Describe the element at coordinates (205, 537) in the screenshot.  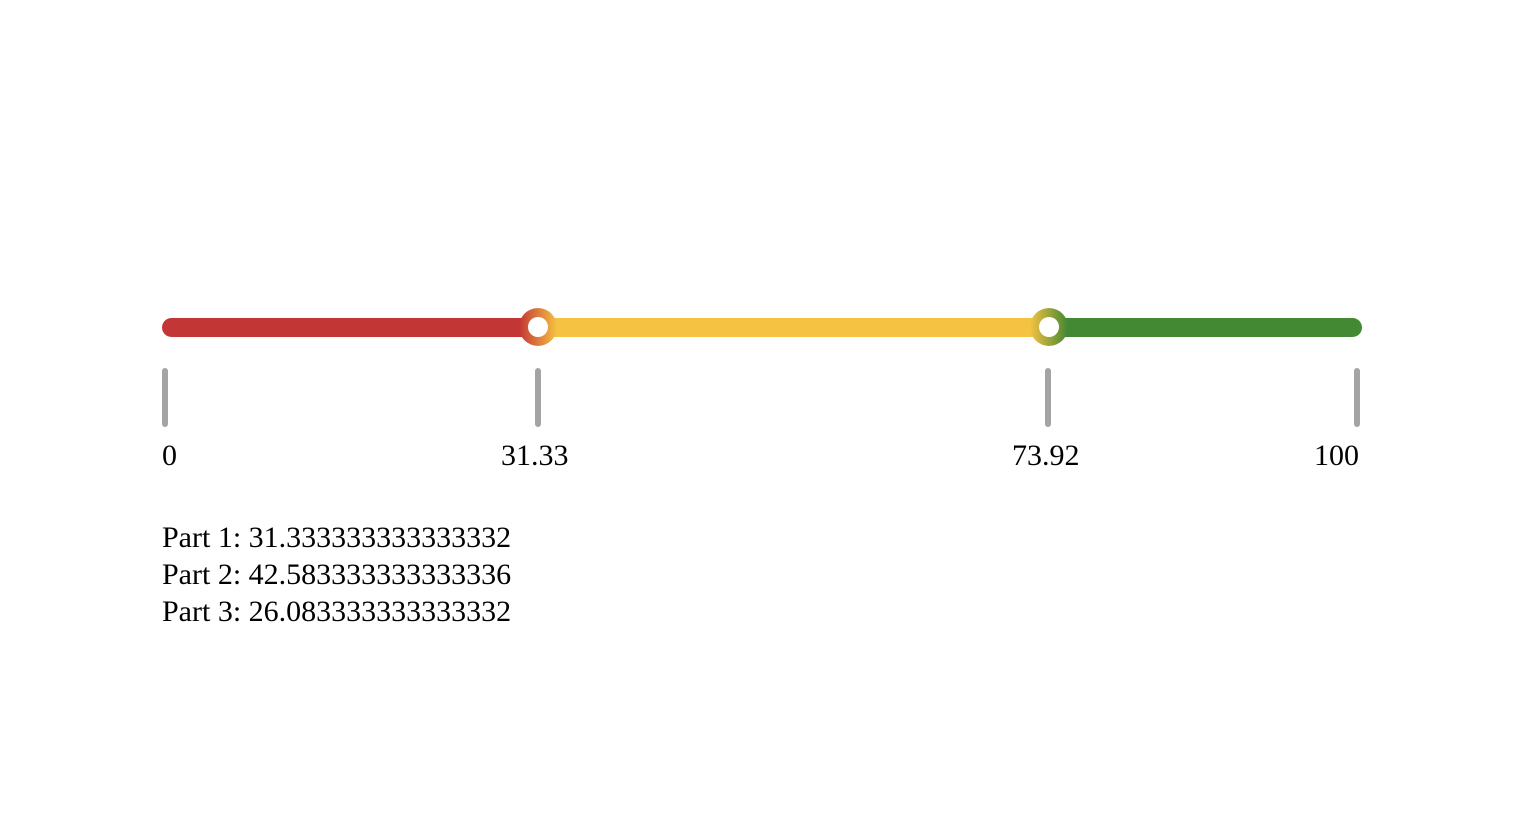
I see `part-label: Part 1:` at that location.